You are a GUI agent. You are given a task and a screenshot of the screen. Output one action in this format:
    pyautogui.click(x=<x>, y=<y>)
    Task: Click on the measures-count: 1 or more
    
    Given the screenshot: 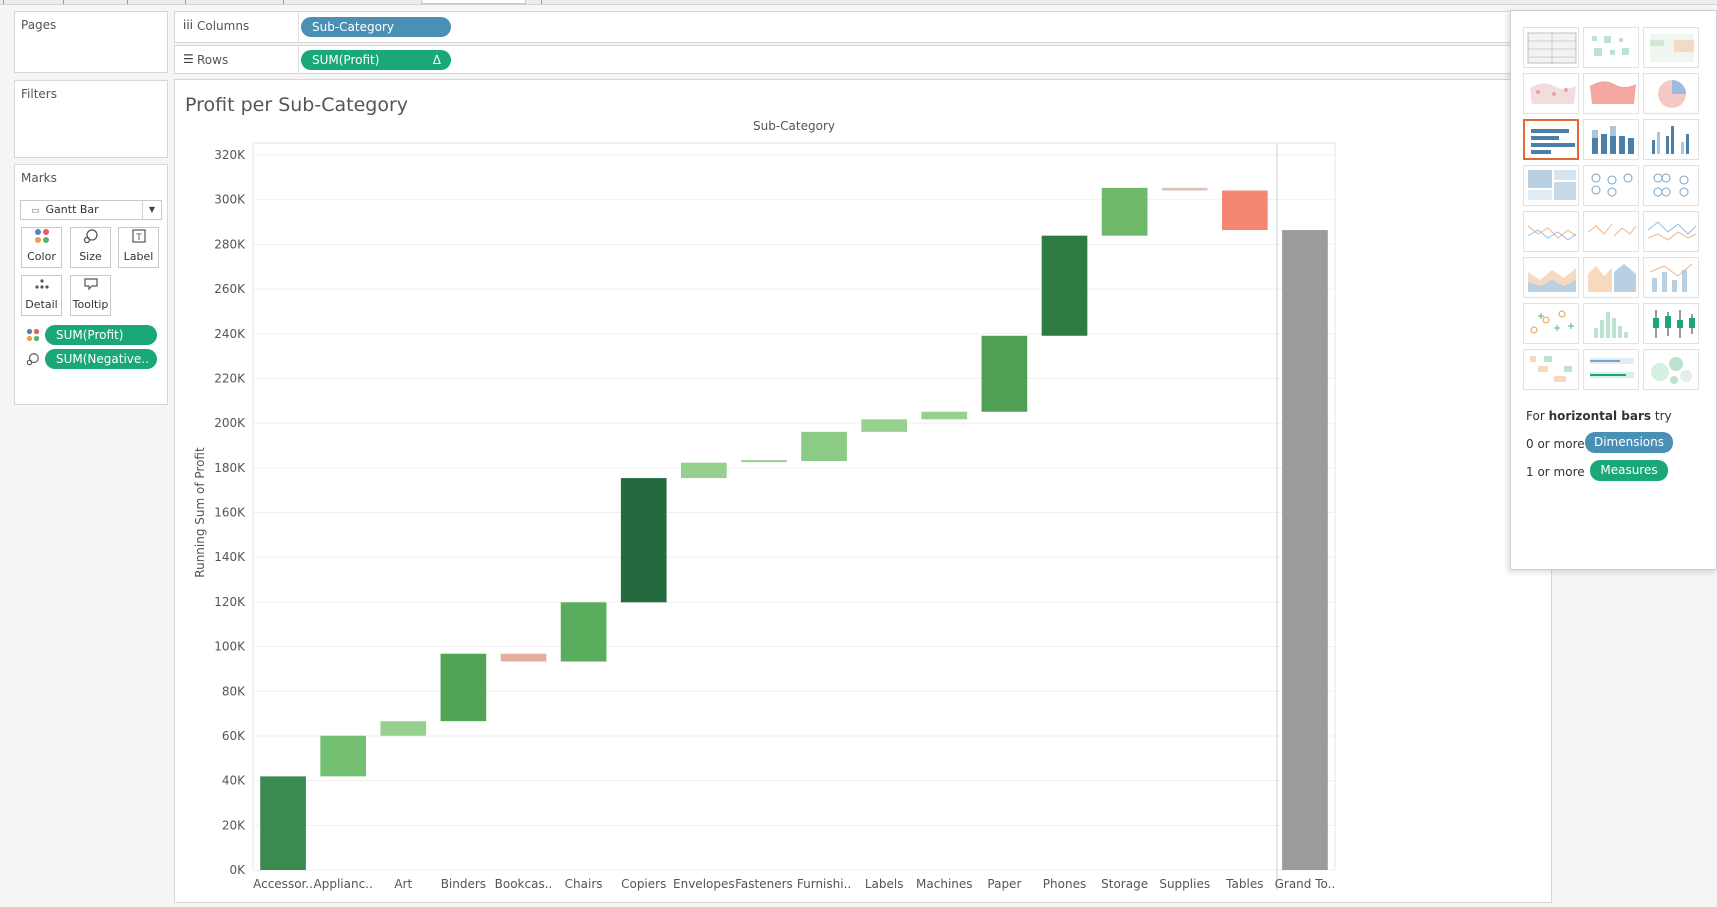 What is the action you would take?
    pyautogui.click(x=1555, y=472)
    